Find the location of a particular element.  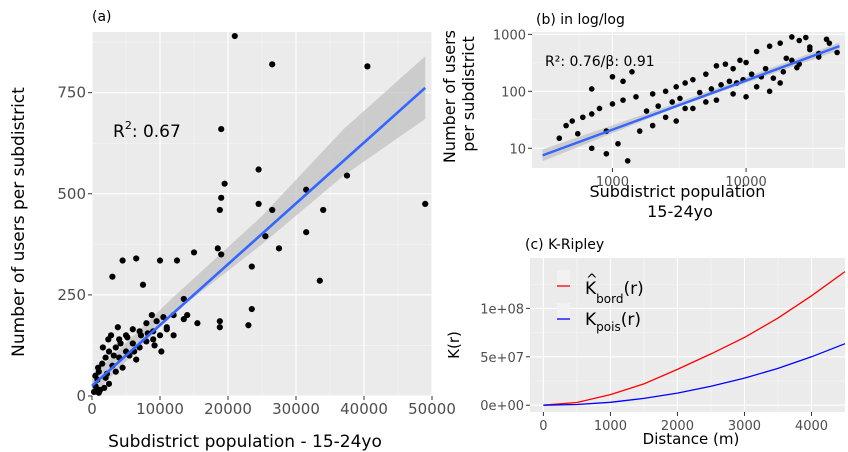

panel-c-legend: Kbord(r) ^ Kpois(r) is located at coordinates (600, 302).